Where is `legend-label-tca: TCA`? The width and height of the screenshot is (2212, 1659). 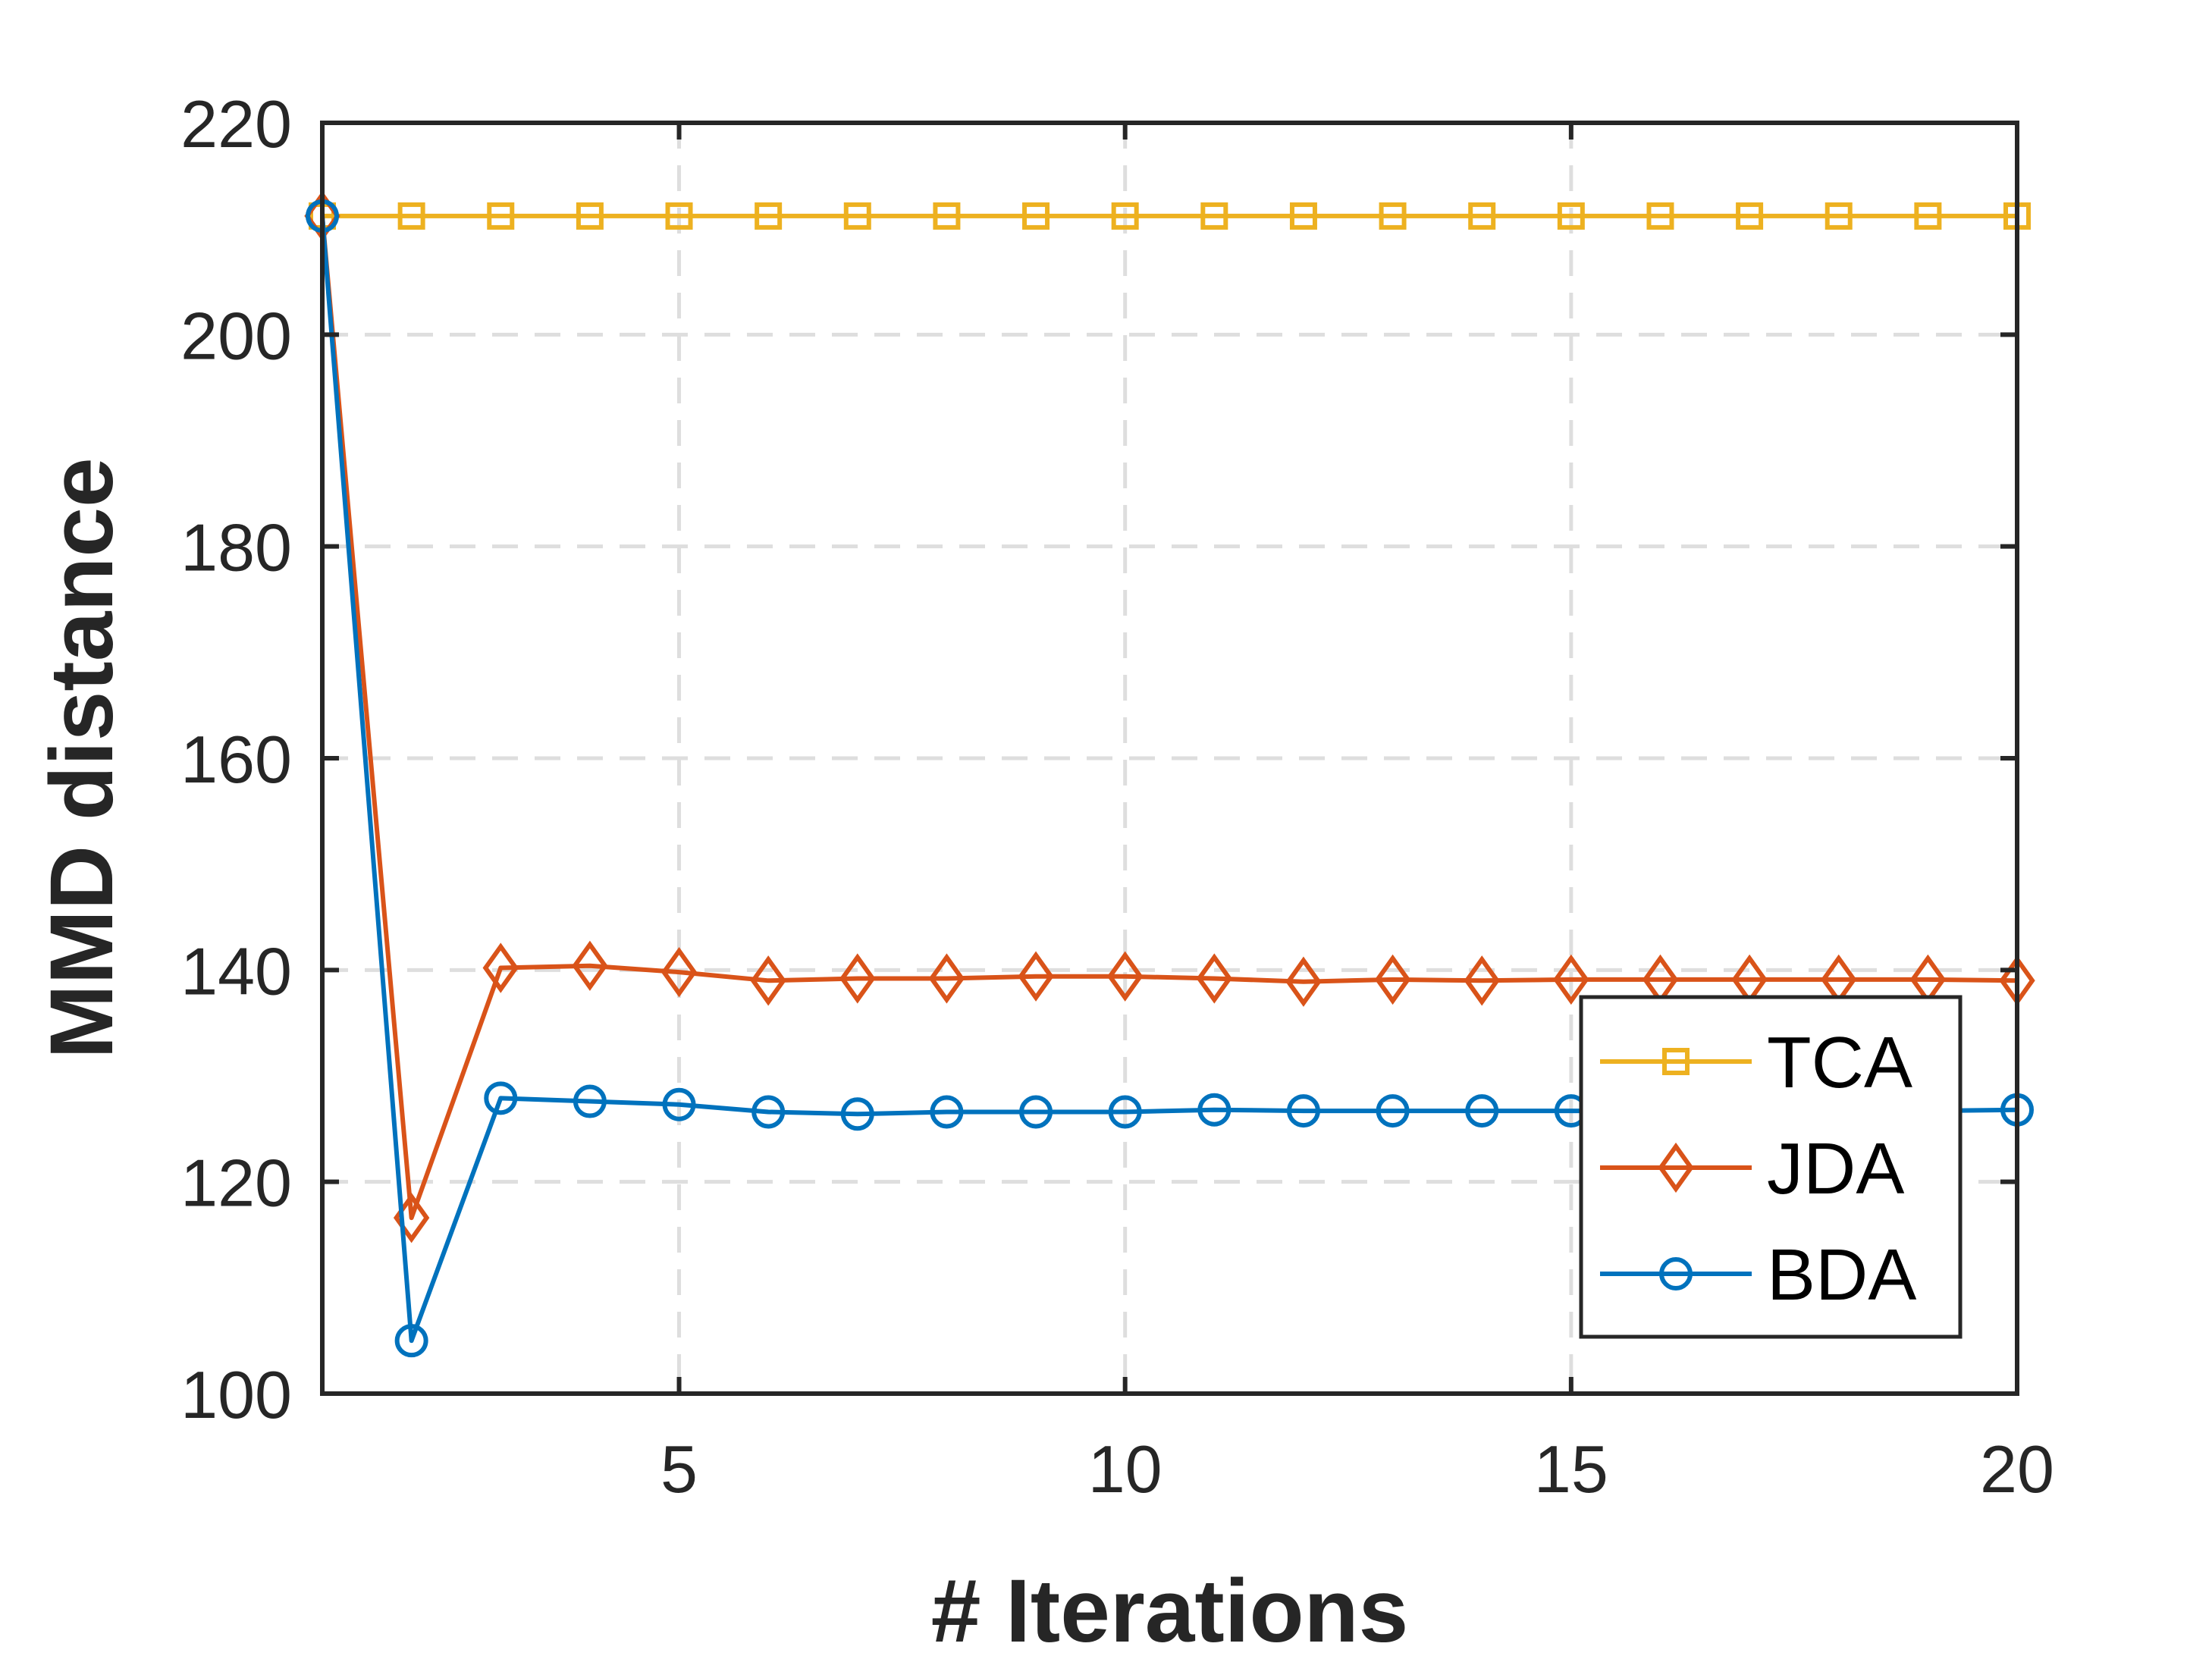
legend-label-tca: TCA is located at coordinates (1840, 1062).